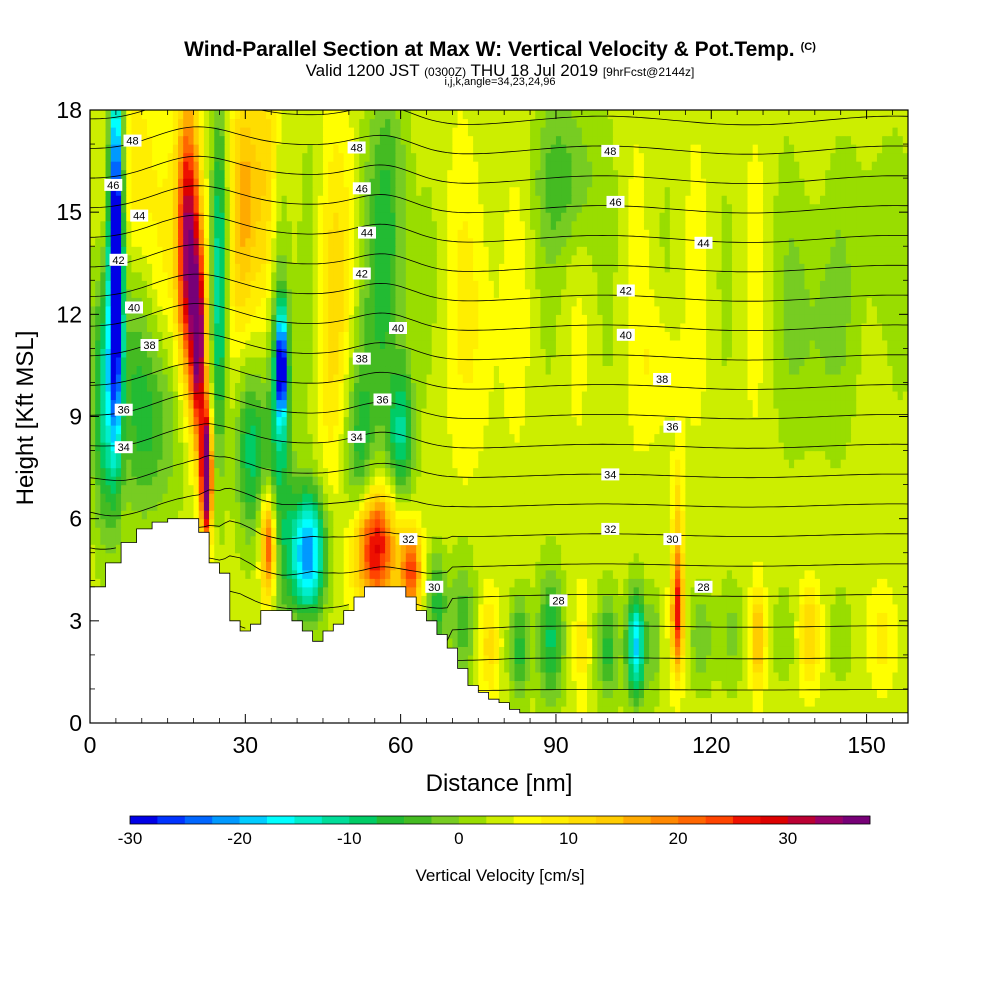  Describe the element at coordinates (556, 745) in the screenshot. I see `x-tick-label: 90` at that location.